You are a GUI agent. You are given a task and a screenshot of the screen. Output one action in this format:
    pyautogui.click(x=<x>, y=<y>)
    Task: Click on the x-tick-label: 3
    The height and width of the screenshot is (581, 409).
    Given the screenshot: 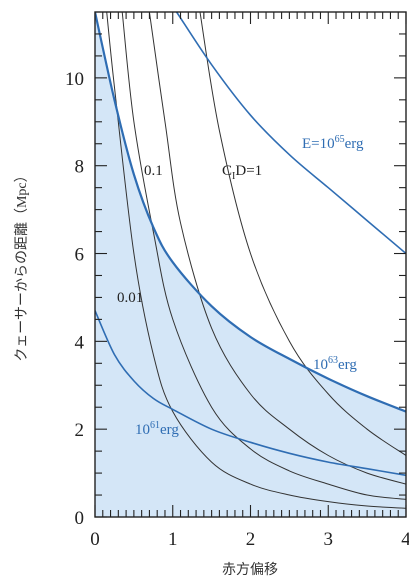 What is the action you would take?
    pyautogui.click(x=329, y=539)
    